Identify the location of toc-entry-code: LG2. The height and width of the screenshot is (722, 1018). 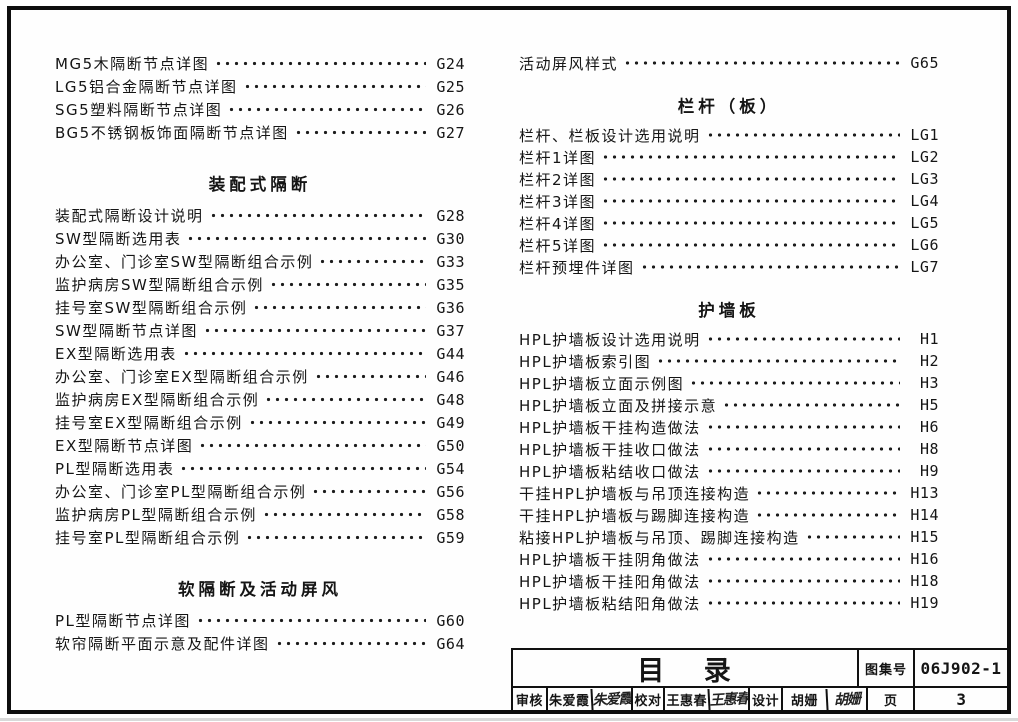
(924, 157).